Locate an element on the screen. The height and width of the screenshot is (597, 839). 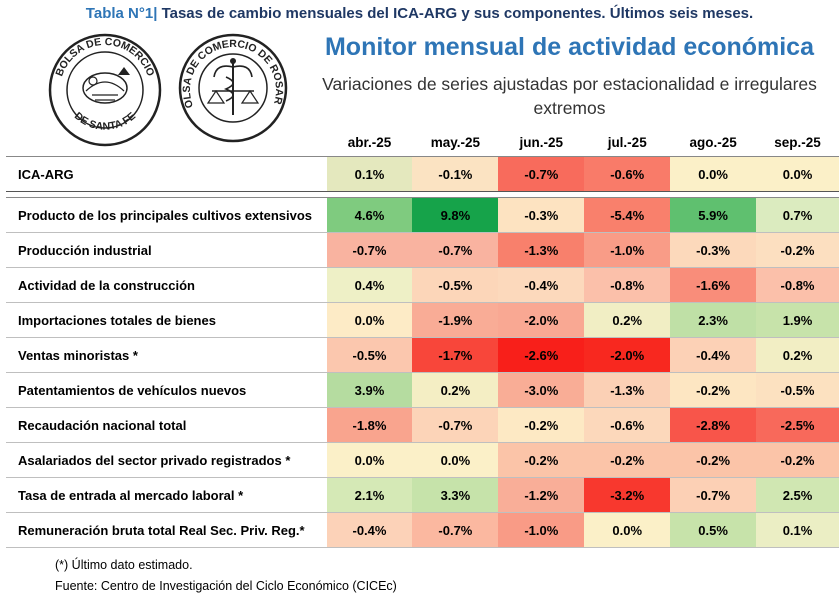
value-cell: -1.9% is located at coordinates (455, 320).